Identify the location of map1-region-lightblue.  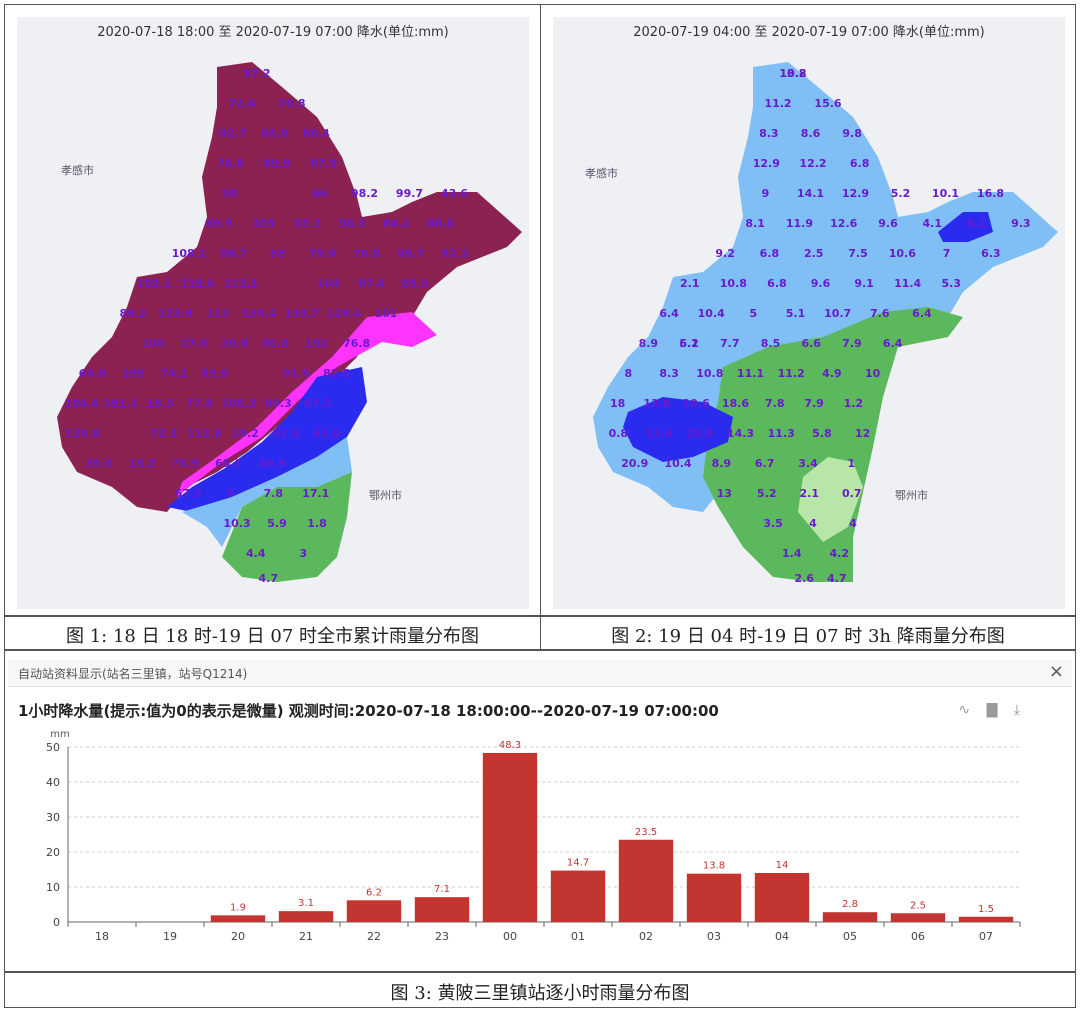
(267, 492).